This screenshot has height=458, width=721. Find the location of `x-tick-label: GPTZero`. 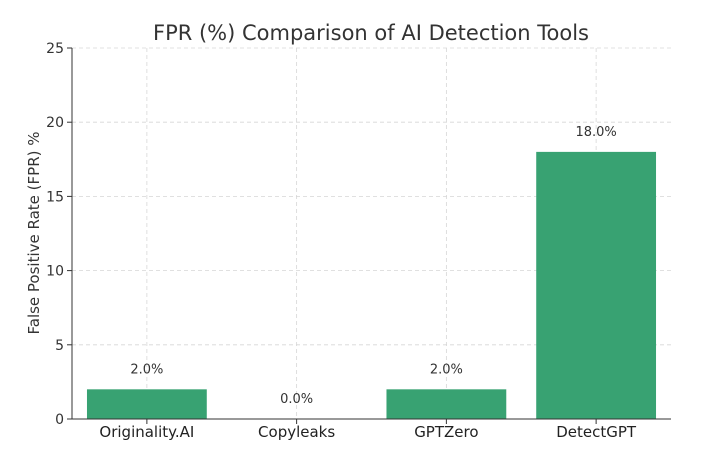

x-tick-label: GPTZero is located at coordinates (446, 432).